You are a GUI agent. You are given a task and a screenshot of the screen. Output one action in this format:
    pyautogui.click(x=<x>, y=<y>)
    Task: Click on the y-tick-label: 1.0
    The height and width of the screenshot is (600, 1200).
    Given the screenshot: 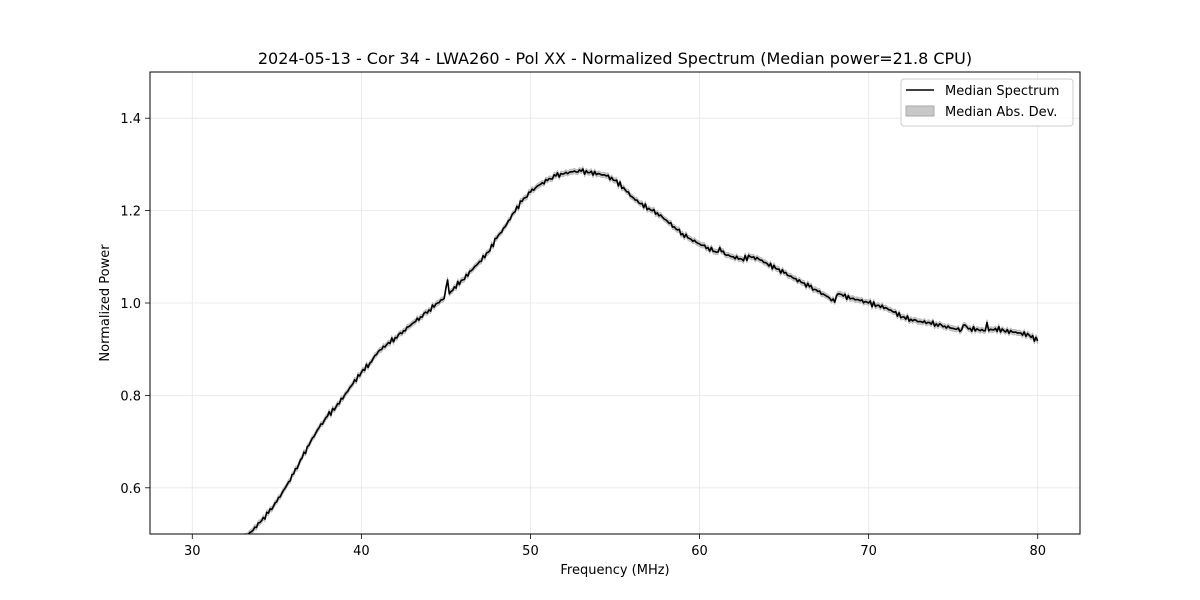 What is the action you would take?
    pyautogui.click(x=130, y=304)
    